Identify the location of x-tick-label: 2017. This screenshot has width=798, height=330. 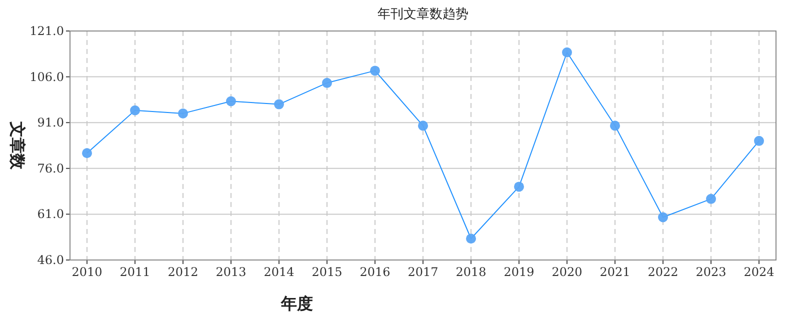
(423, 272).